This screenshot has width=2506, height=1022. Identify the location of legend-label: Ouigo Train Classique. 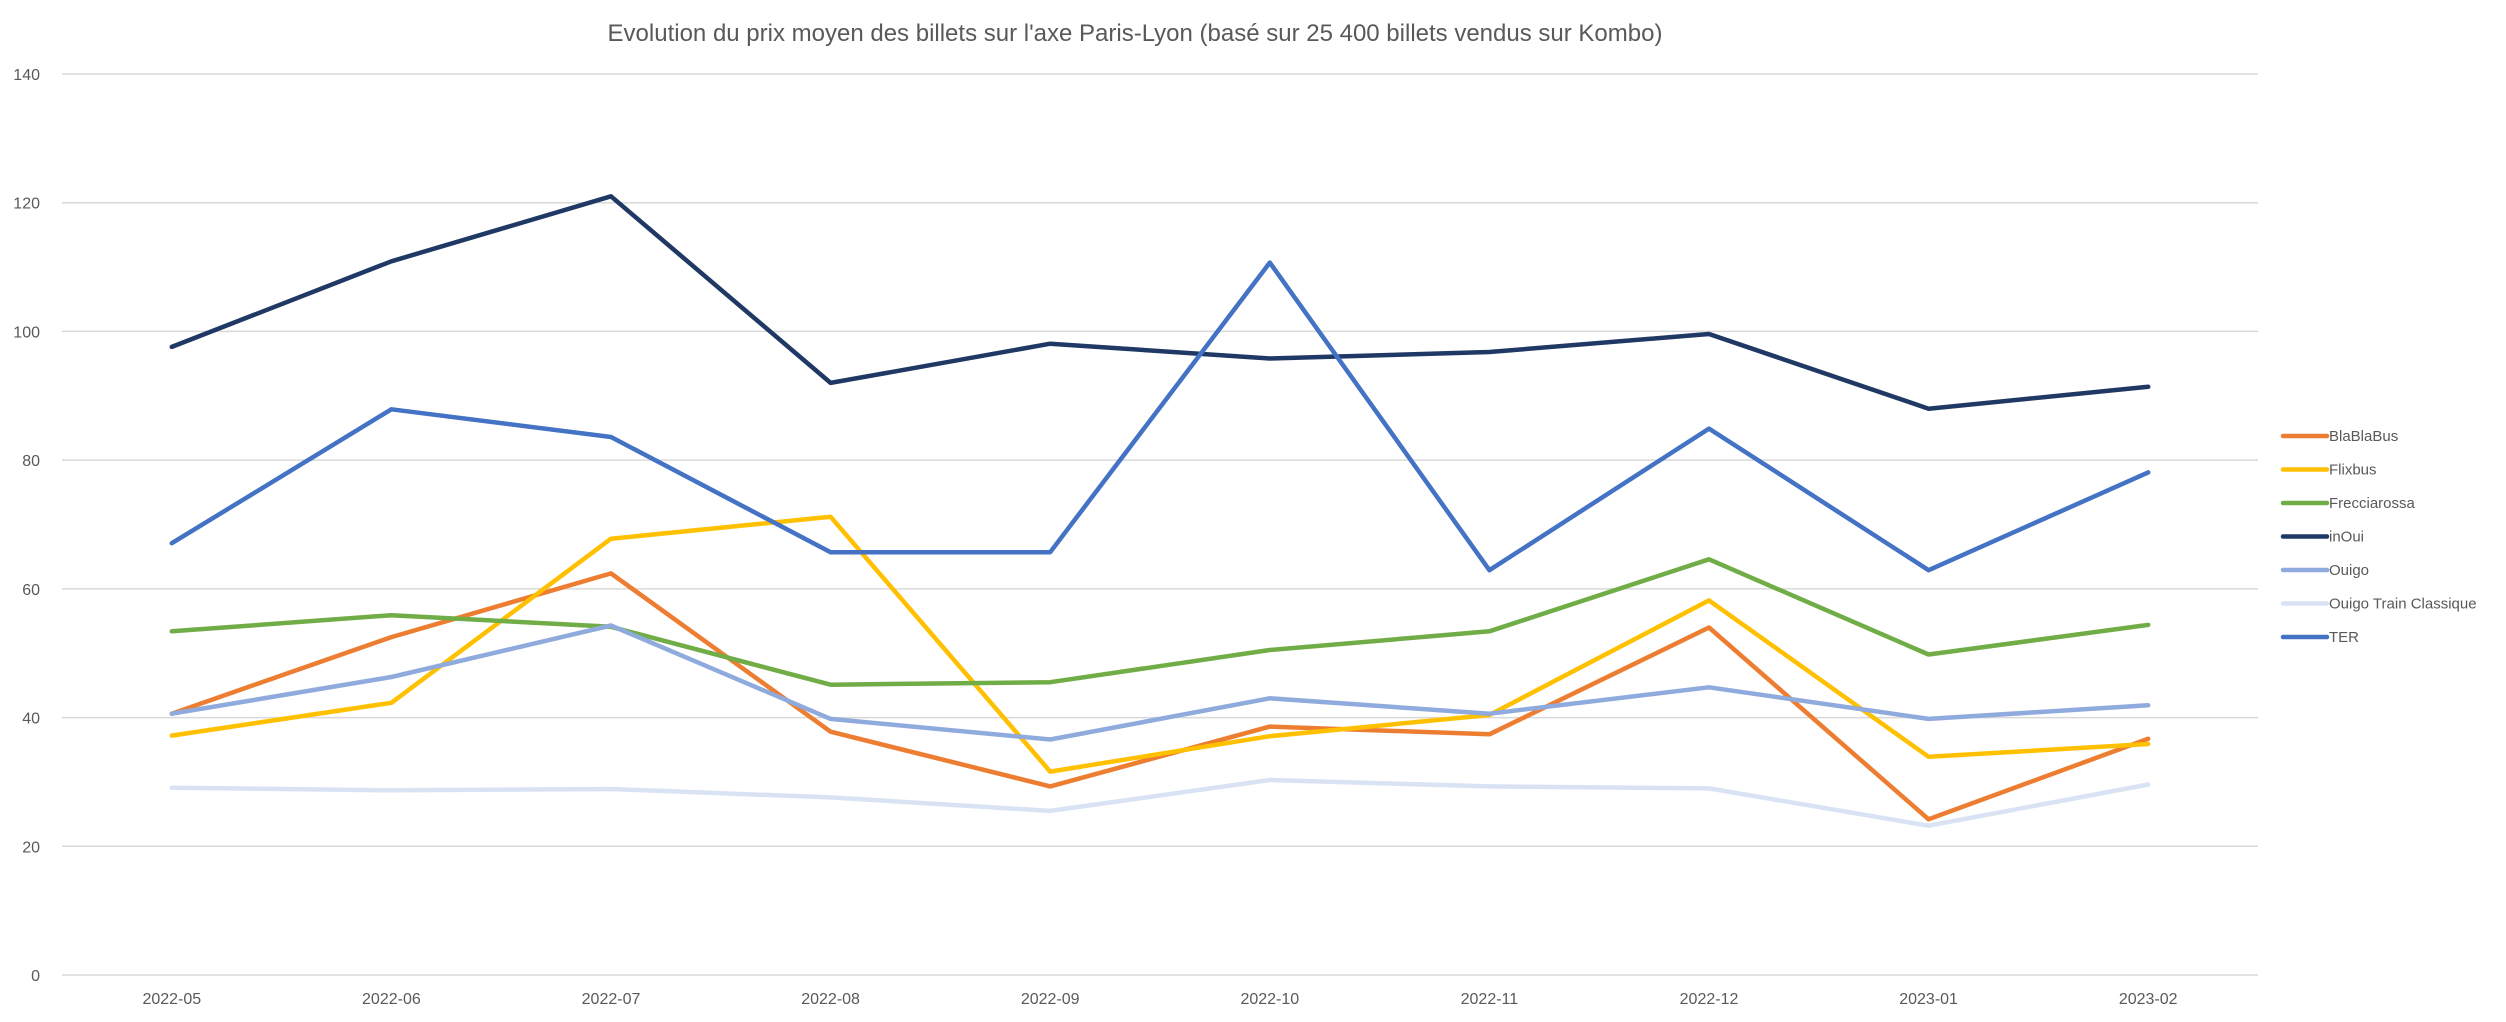
(2403, 604).